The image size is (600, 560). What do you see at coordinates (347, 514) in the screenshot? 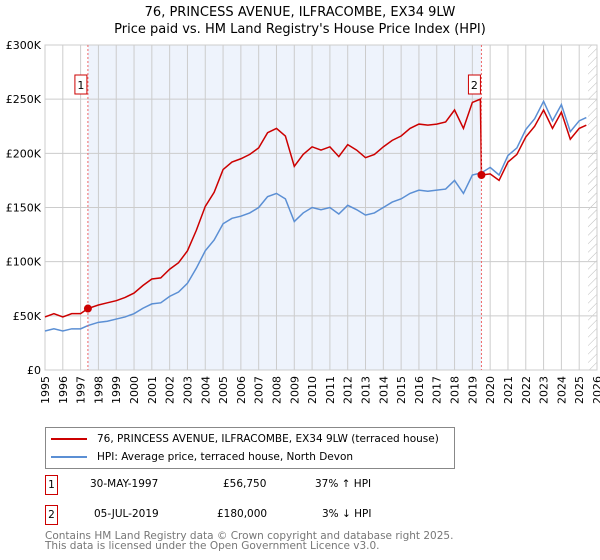
I see `transaction-hpi-change: 3% ↓ HPI` at bounding box center [347, 514].